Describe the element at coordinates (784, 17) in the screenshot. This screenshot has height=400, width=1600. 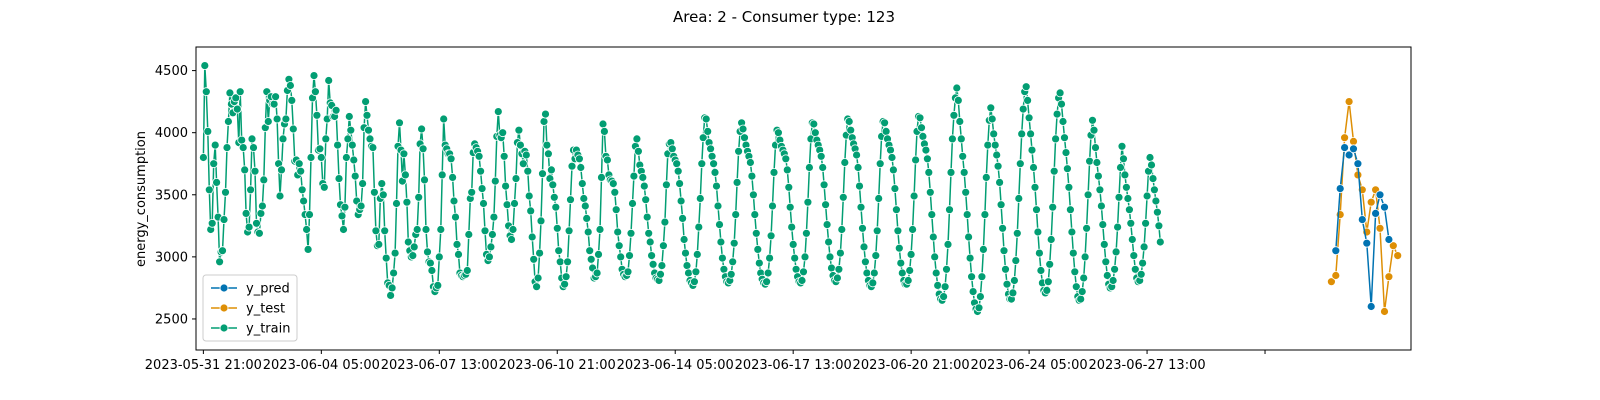
I see `chart-title: Area: 2 - Consumer type: 123` at that location.